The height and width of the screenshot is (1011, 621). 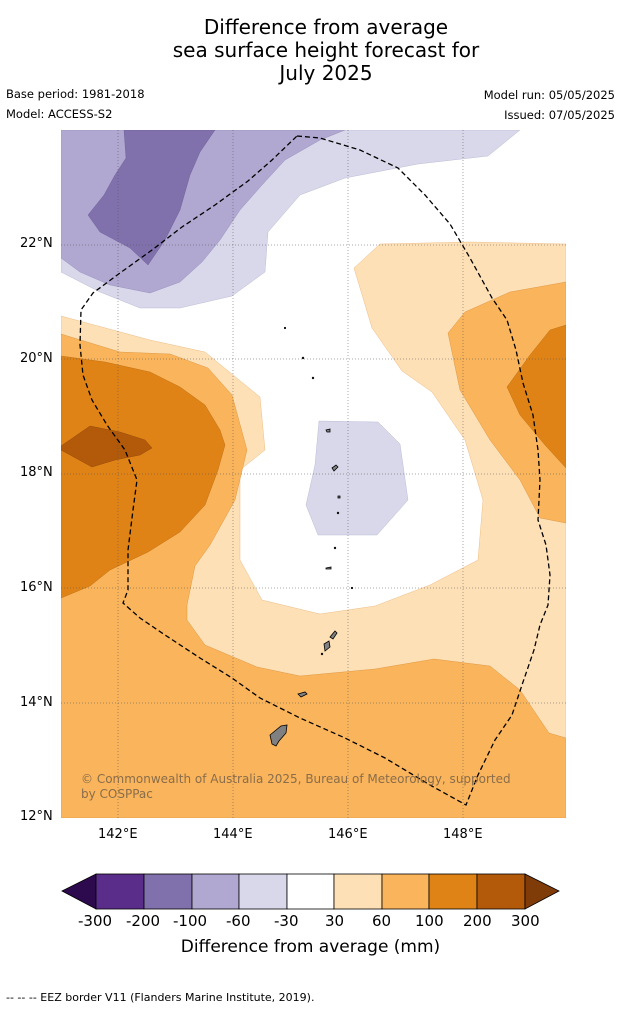 What do you see at coordinates (335, 468) in the screenshot?
I see `island-pagan` at bounding box center [335, 468].